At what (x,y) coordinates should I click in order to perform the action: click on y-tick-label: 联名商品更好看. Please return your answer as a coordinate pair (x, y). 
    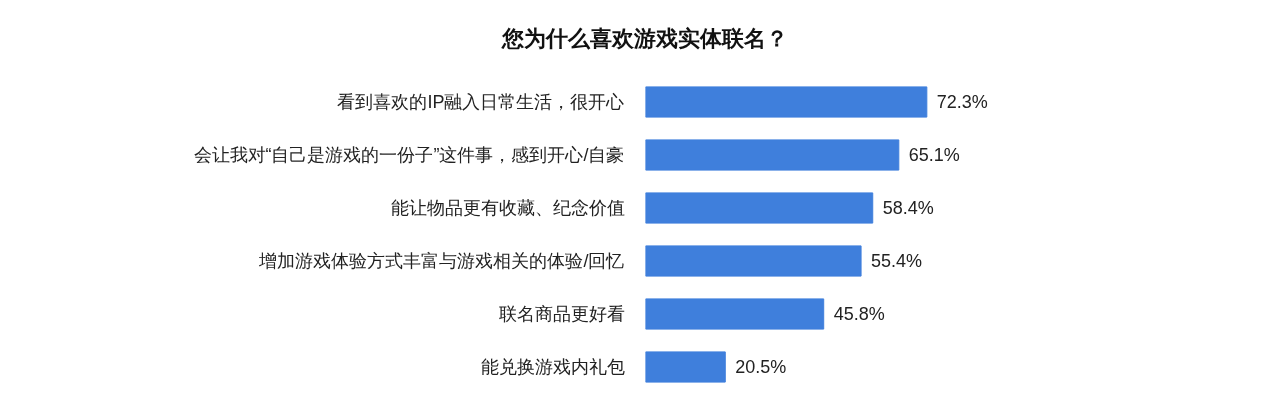
    Looking at the image, I should click on (561, 314).